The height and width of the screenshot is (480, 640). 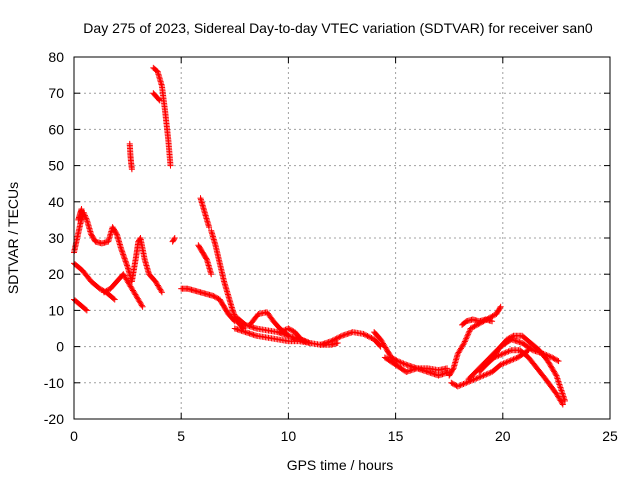 I want to click on x-tick-label: 15, so click(x=396, y=436).